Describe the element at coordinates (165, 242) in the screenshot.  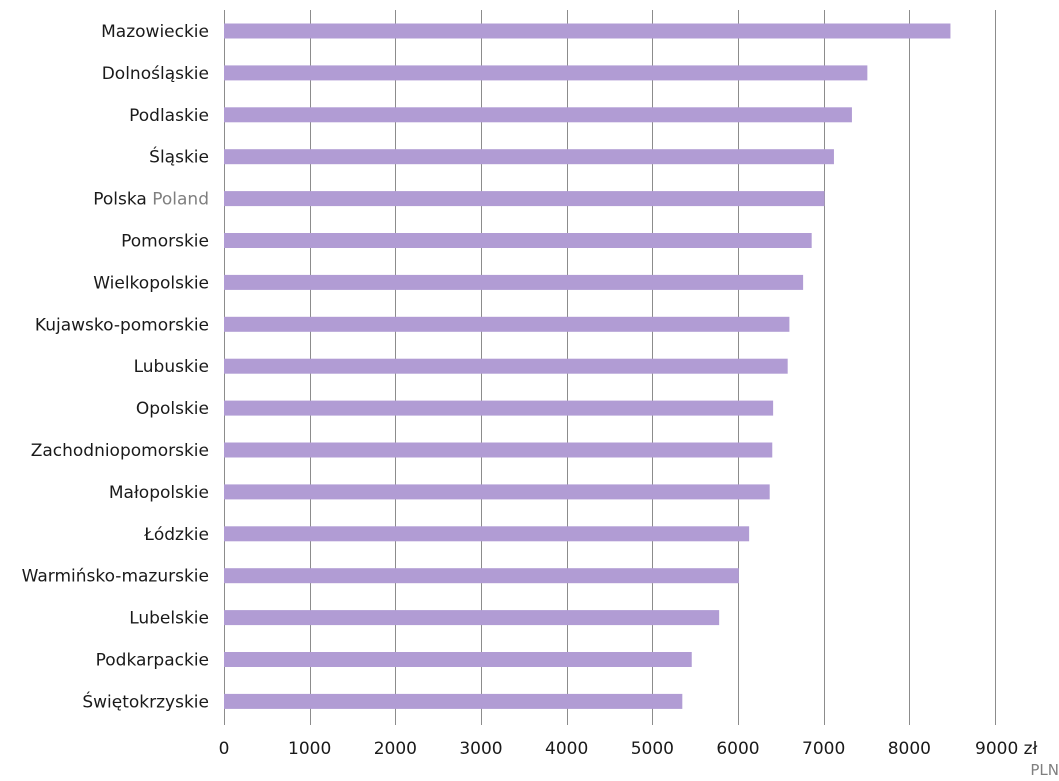
I see `category-label: Pomorskie` at that location.